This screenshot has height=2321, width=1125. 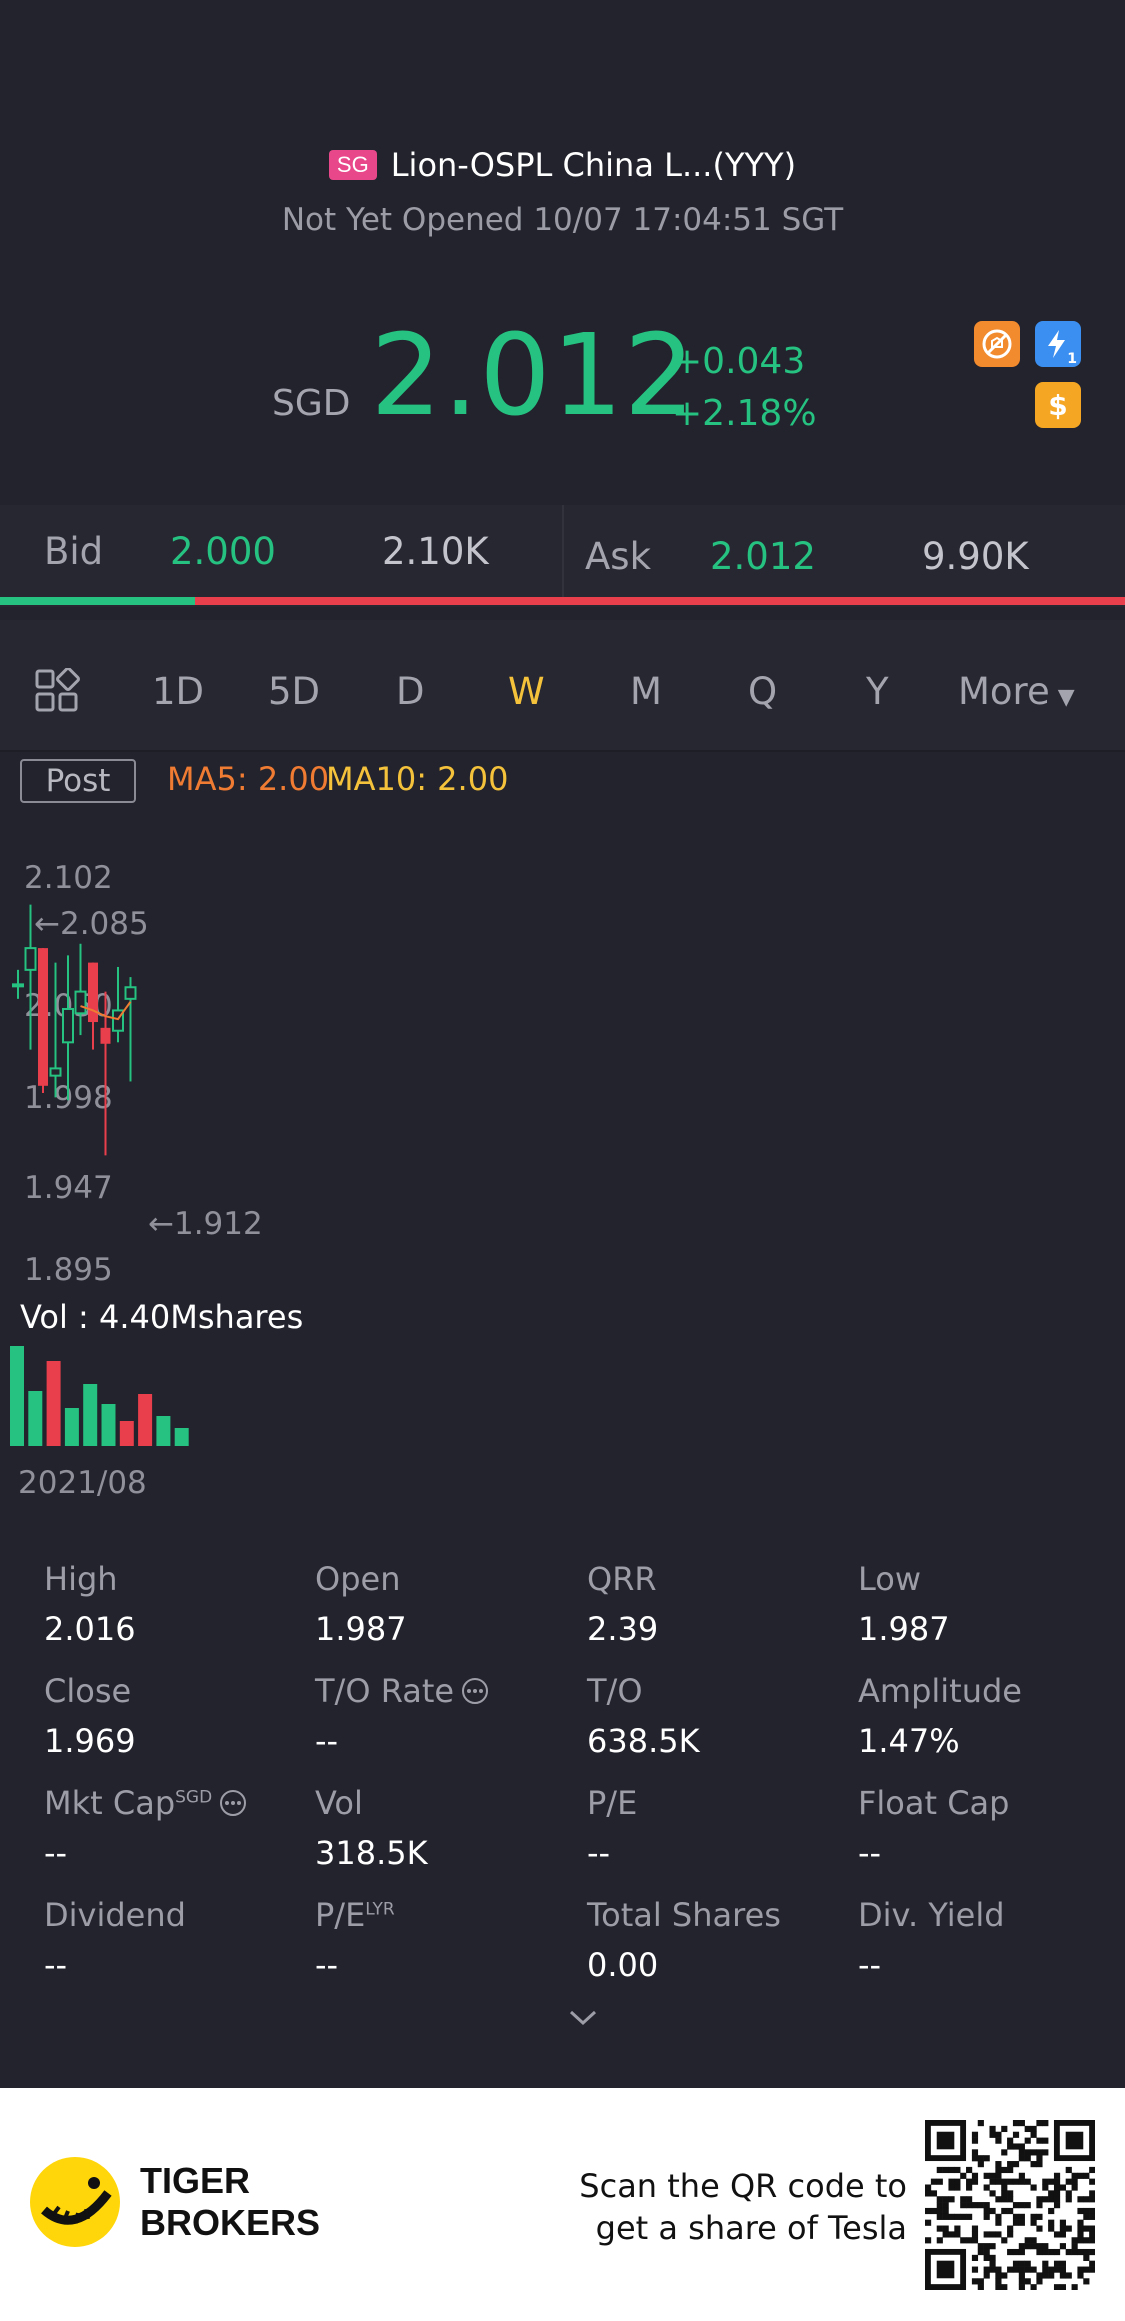 What do you see at coordinates (417, 779) in the screenshot?
I see `ma10-label: MA10: 2.00` at bounding box center [417, 779].